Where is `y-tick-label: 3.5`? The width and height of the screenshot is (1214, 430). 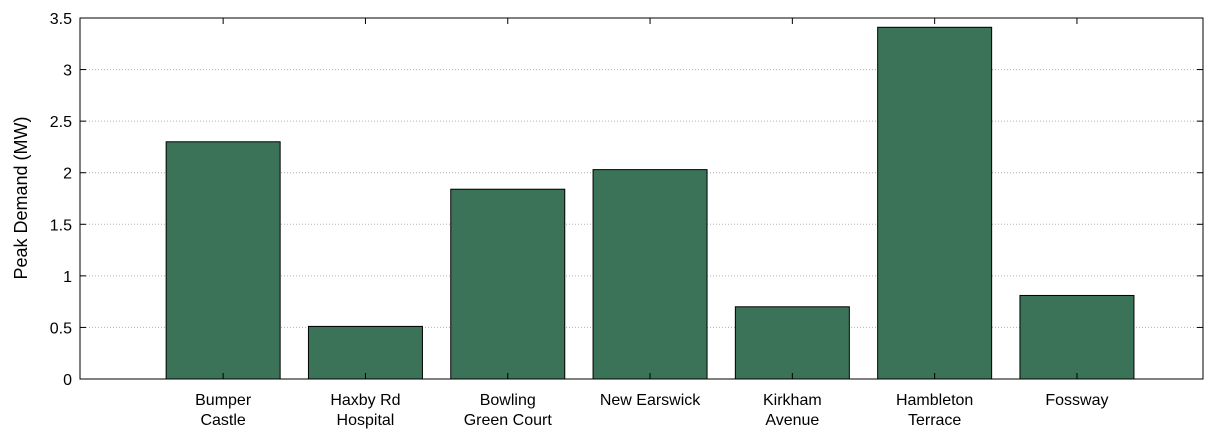 y-tick-label: 3.5 is located at coordinates (61, 19).